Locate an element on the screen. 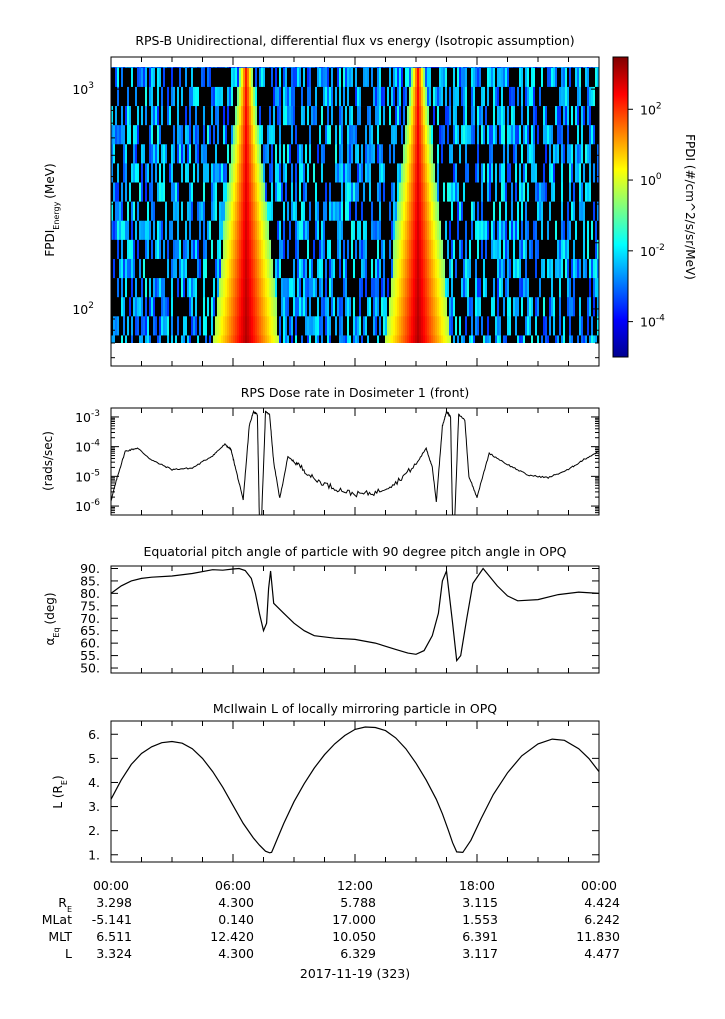 The height and width of the screenshot is (1019, 725). dose-y-tick-label-0: 10-6 is located at coordinates (87, 506).